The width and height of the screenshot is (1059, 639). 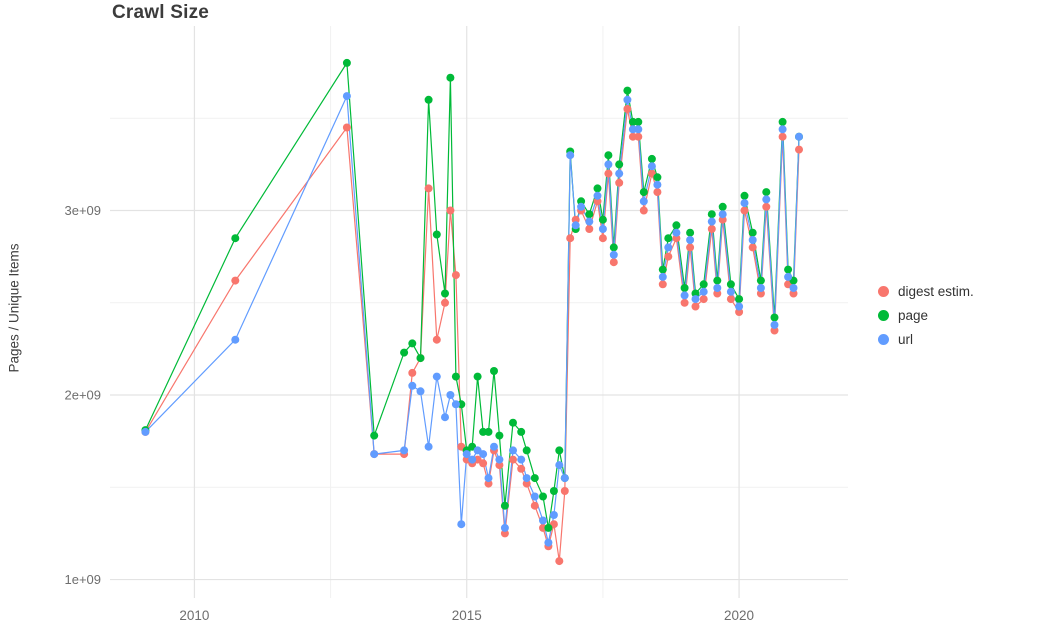 I want to click on legend-swatch-page-icon, so click(x=883, y=315).